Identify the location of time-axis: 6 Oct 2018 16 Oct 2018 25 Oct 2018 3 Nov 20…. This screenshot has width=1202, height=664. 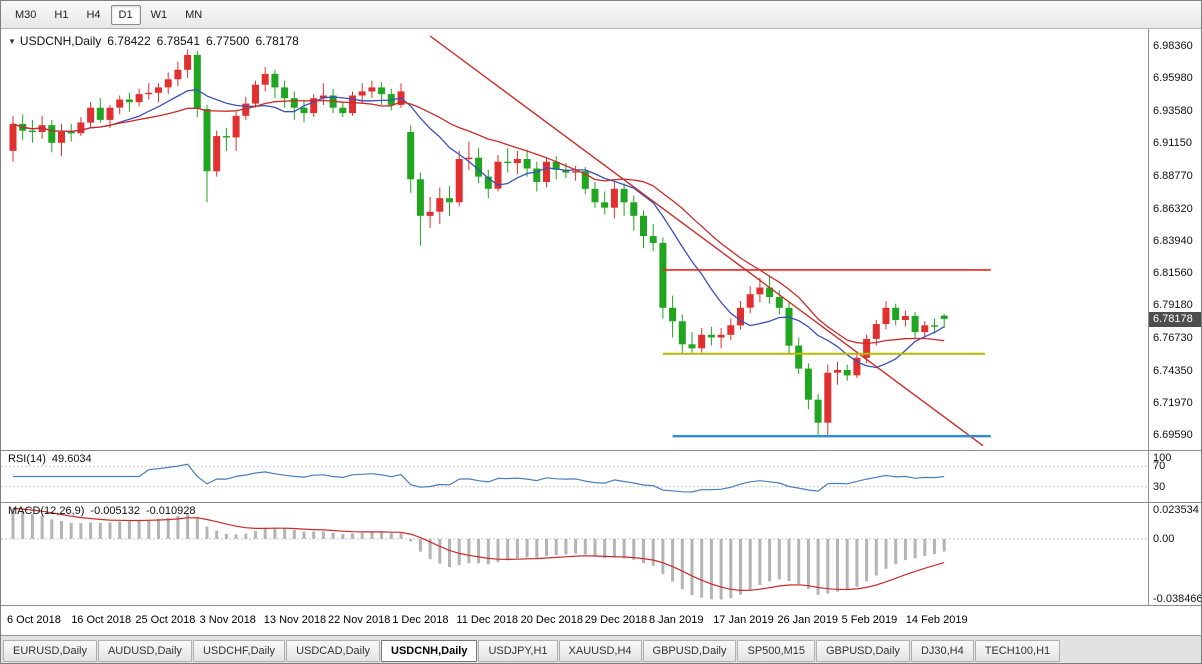
(574, 620).